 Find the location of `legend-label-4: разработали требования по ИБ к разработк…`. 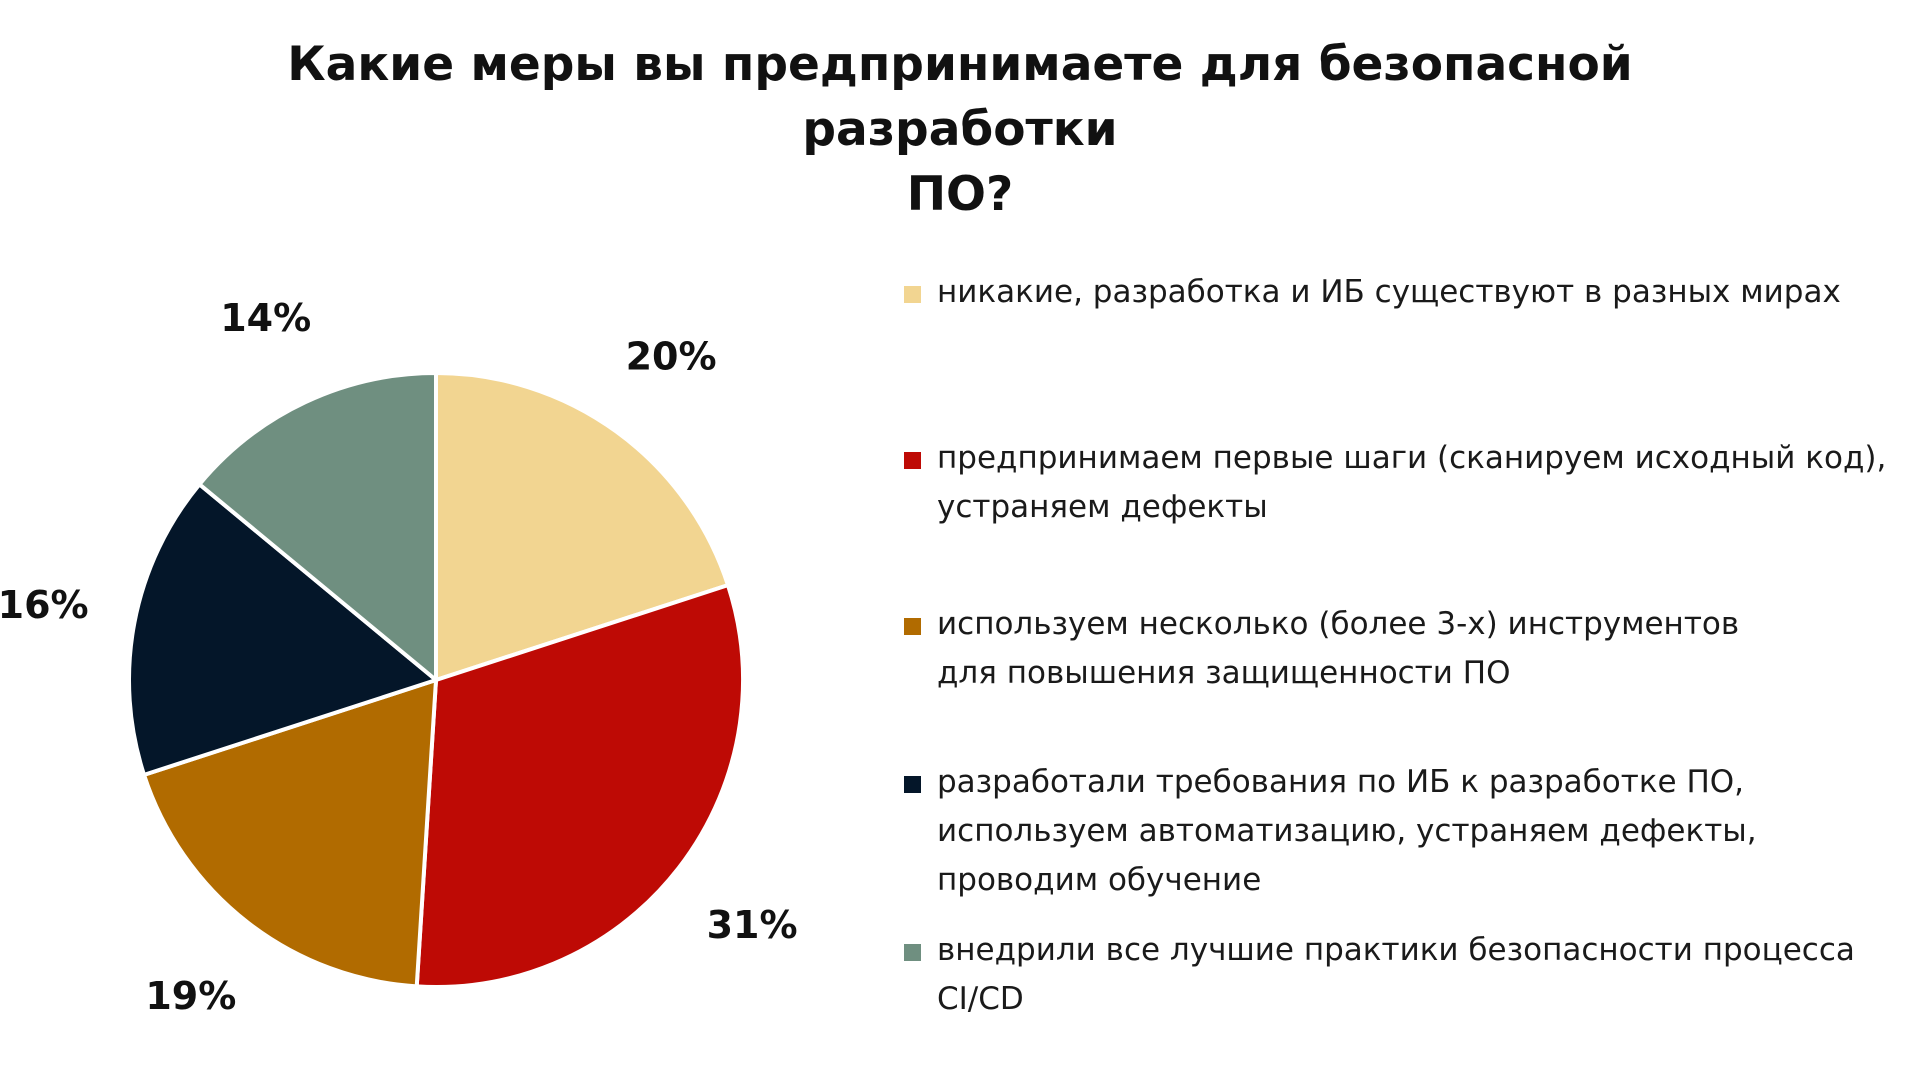

legend-label-4: разработали требования по ИБ к разработк… is located at coordinates (1347, 831).